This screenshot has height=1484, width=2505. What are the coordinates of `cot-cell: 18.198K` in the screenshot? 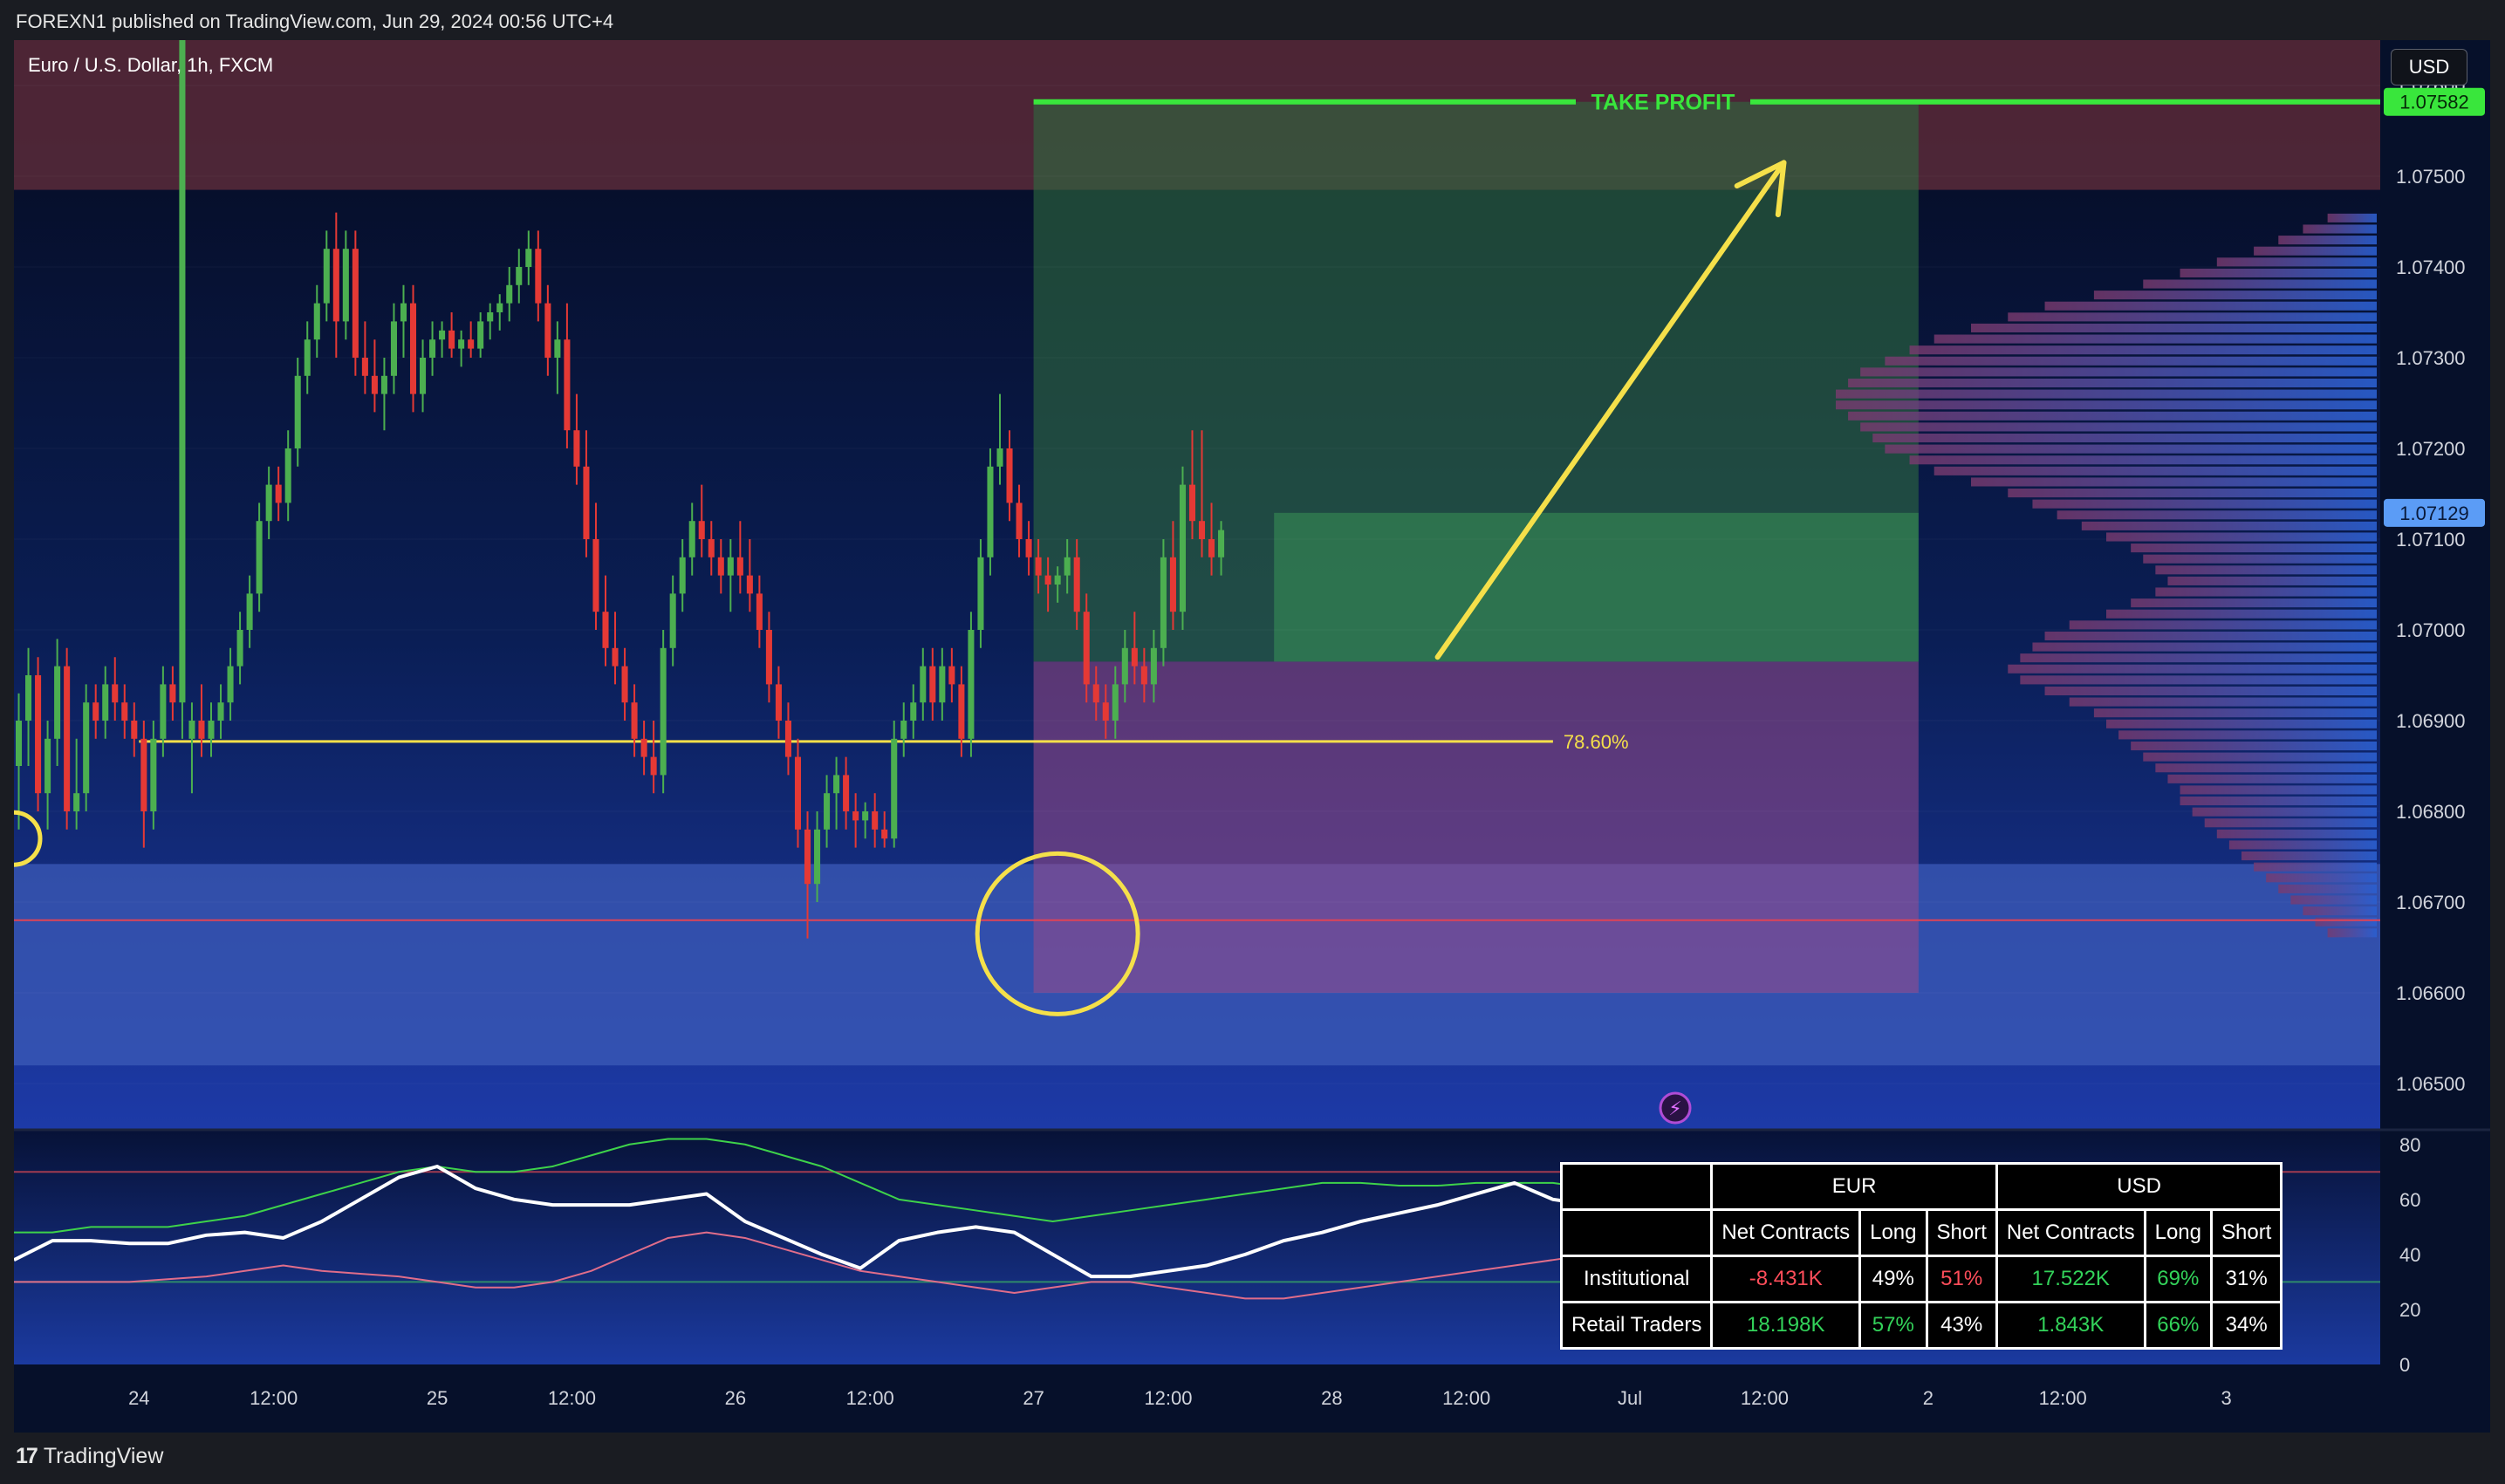 It's located at (1786, 1325).